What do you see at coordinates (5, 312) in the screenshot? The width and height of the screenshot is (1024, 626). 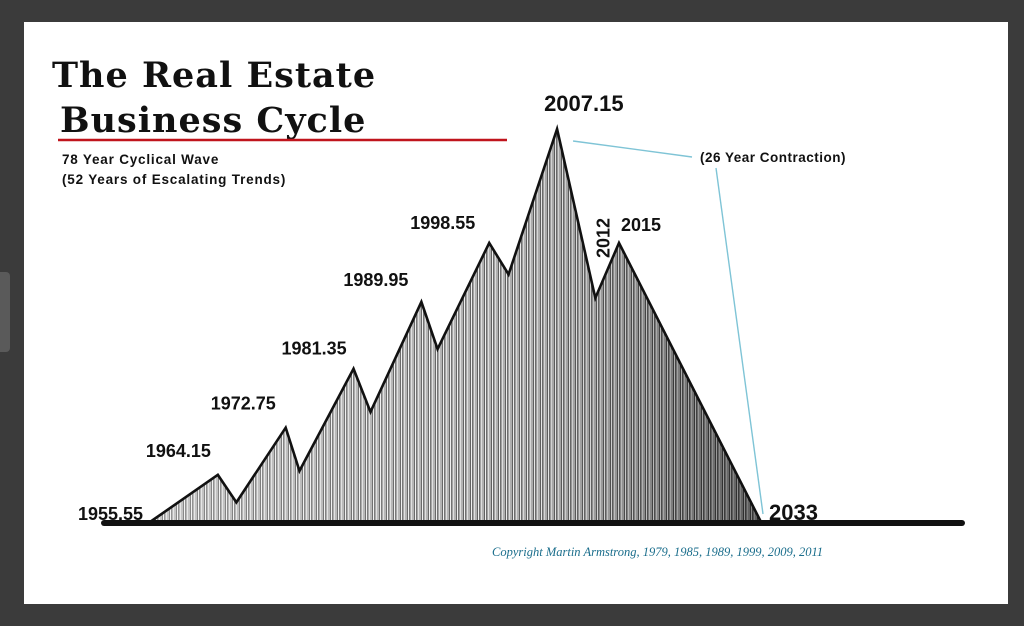 I see `side-tab` at bounding box center [5, 312].